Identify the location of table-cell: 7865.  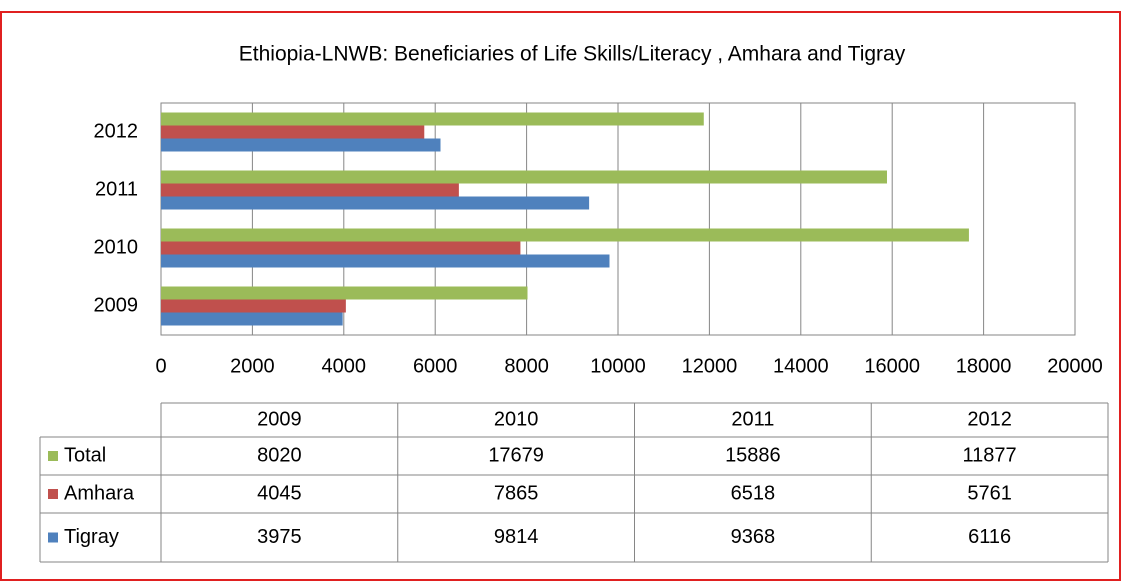
(516, 493).